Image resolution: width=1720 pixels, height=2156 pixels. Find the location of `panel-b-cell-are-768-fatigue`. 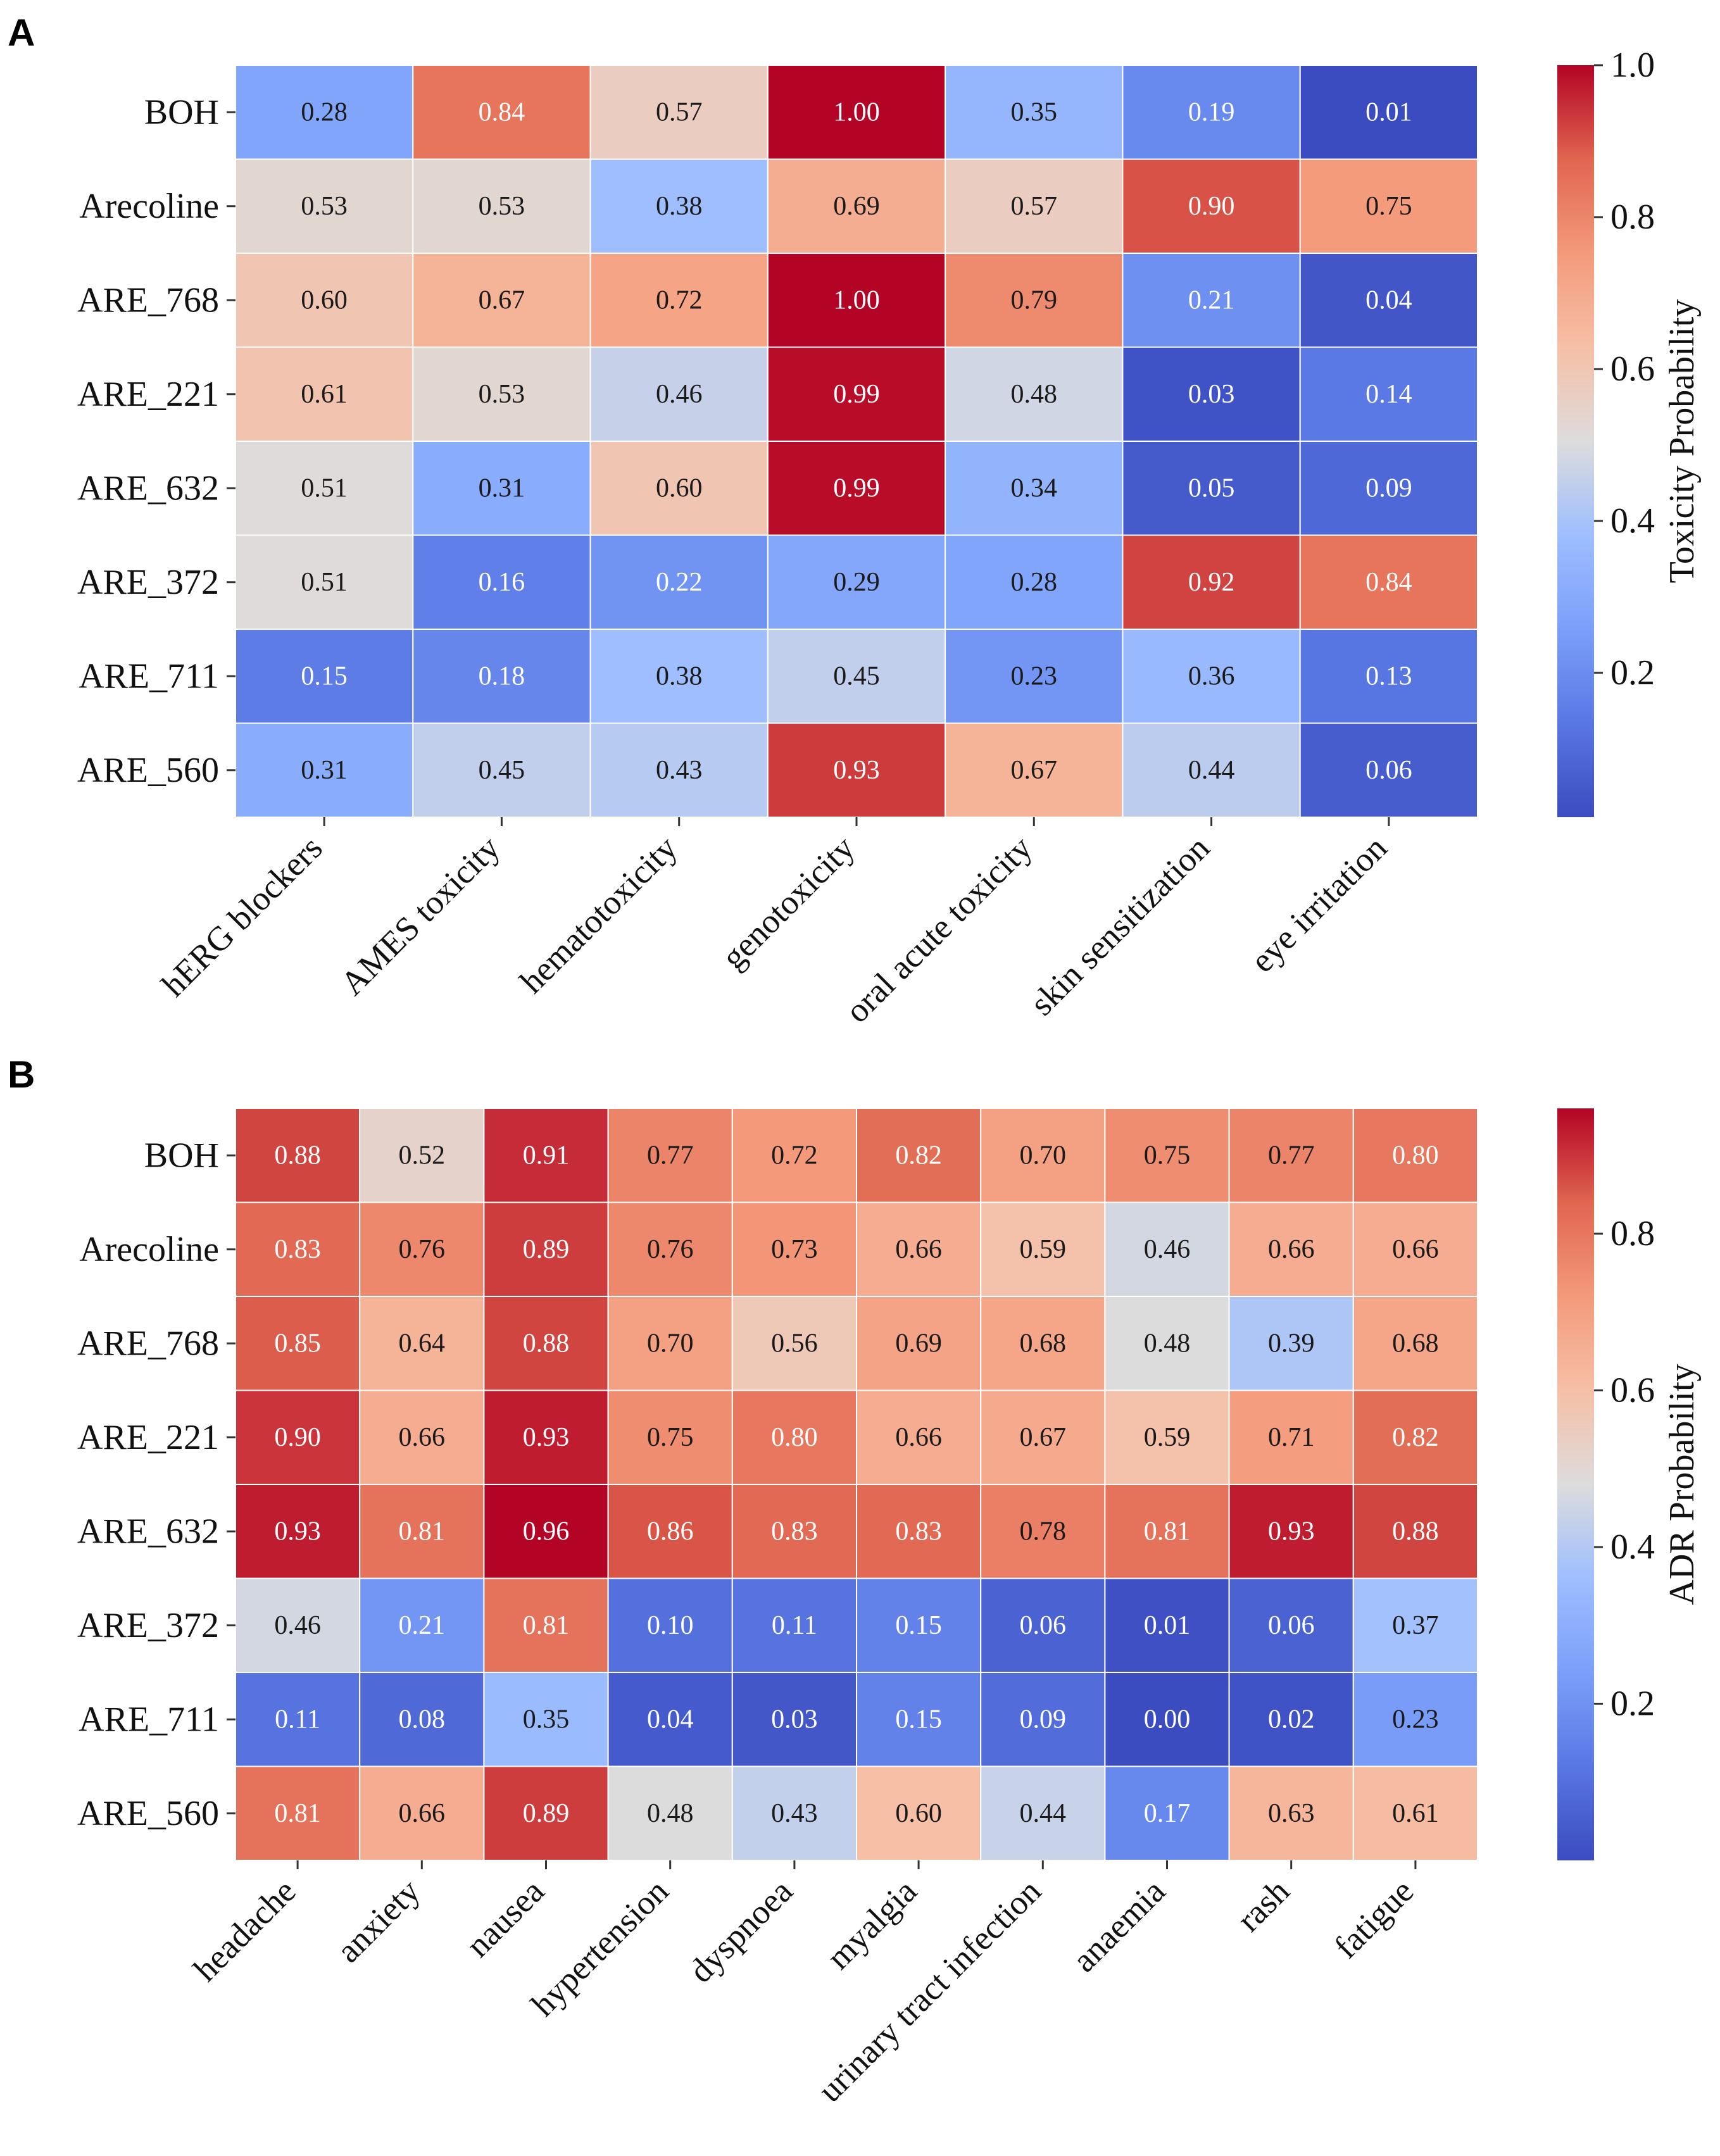

panel-b-cell-are-768-fatigue is located at coordinates (1415, 1343).